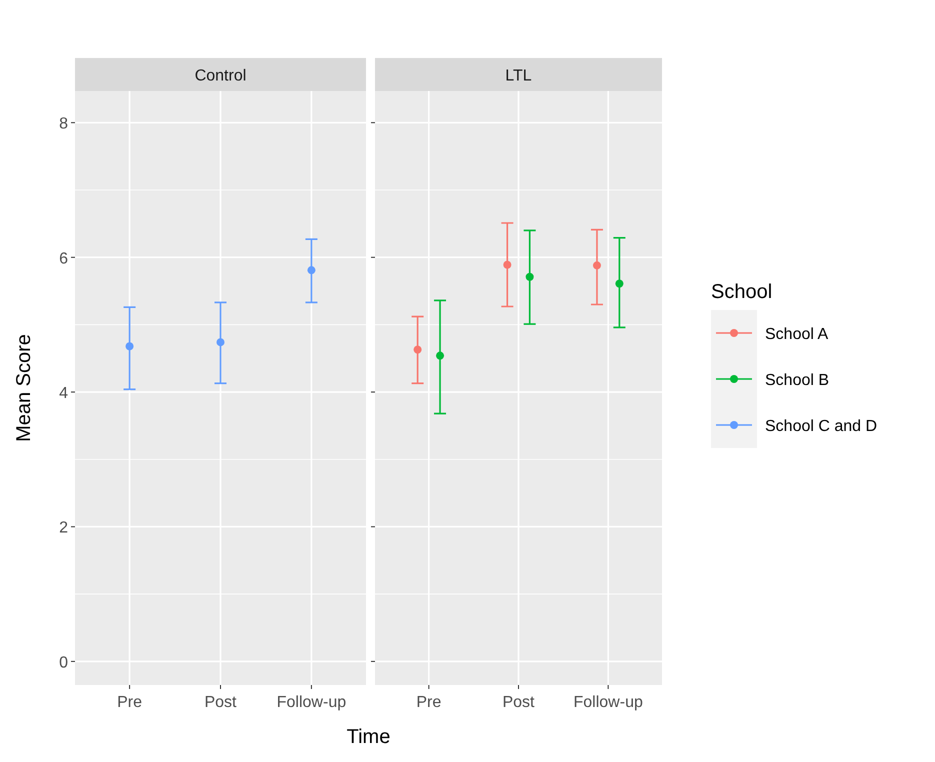 The height and width of the screenshot is (762, 935). Describe the element at coordinates (797, 380) in the screenshot. I see `legend-label: School B` at that location.